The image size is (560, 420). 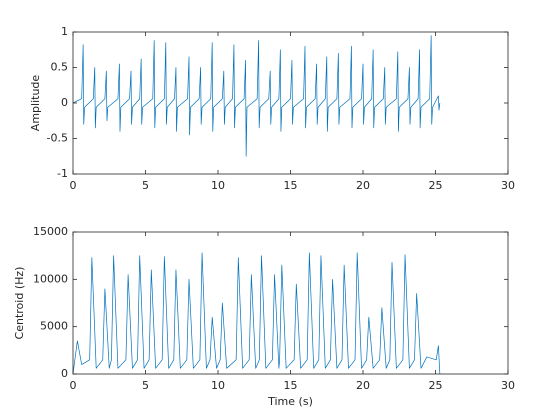 I want to click on y-tick-label: -0.5, so click(x=57, y=138).